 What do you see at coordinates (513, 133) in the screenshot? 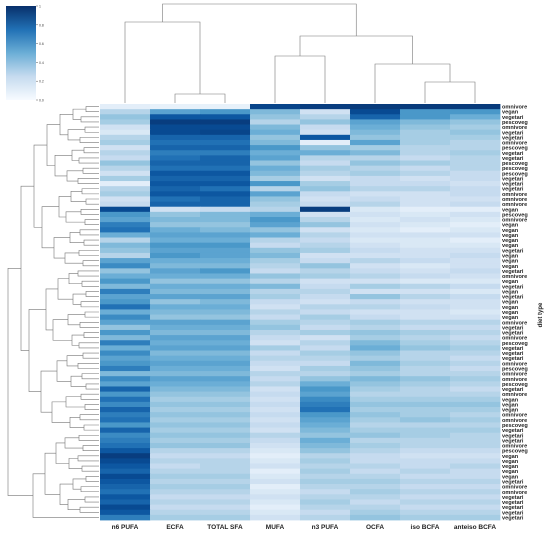
I see `row-label: vegetari` at bounding box center [513, 133].